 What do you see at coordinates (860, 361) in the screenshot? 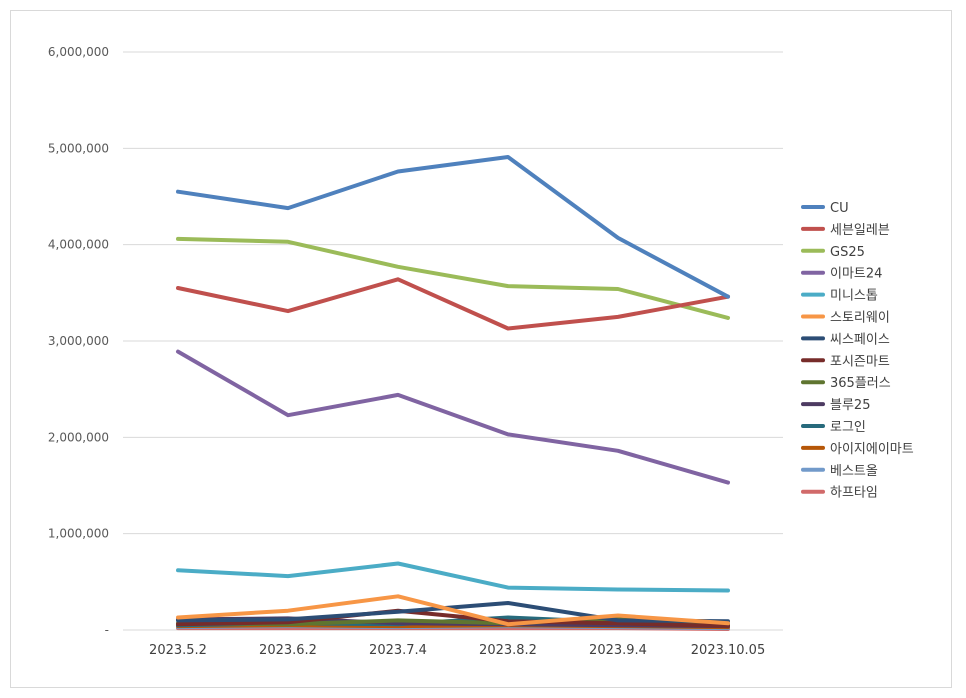
I see `legend-label: 포시즌마트` at bounding box center [860, 361].